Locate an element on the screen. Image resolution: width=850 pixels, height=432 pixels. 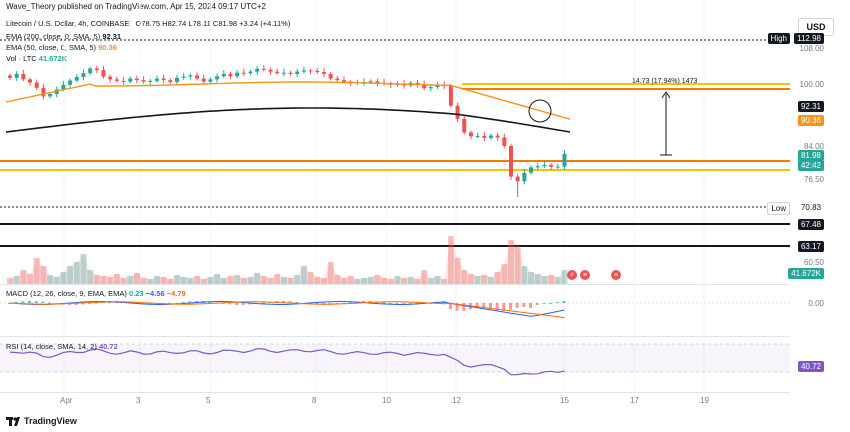
rsi-pane is located at coordinates (395, 359).